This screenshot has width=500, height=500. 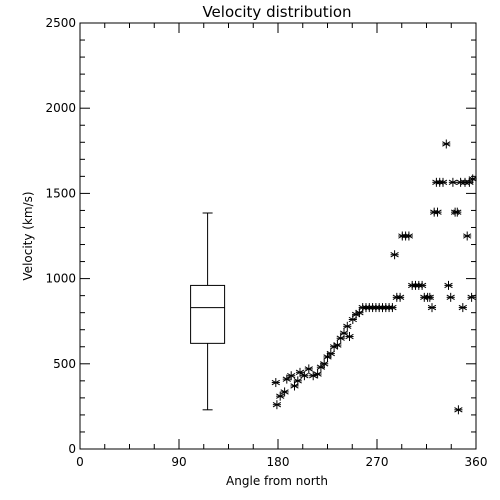 I want to click on y-tick-label: 1500, so click(x=60, y=193).